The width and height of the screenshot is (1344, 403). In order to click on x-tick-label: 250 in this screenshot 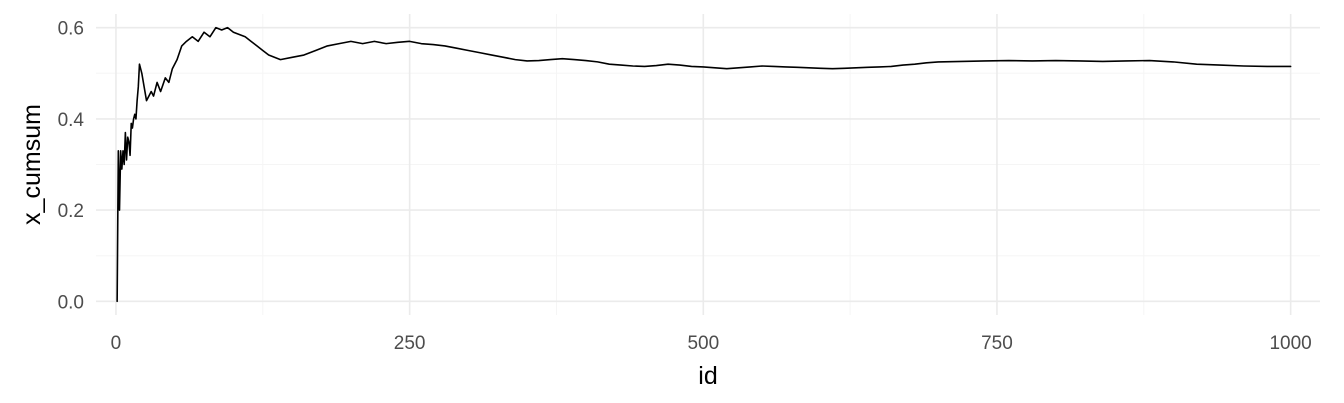, I will do `click(410, 343)`.